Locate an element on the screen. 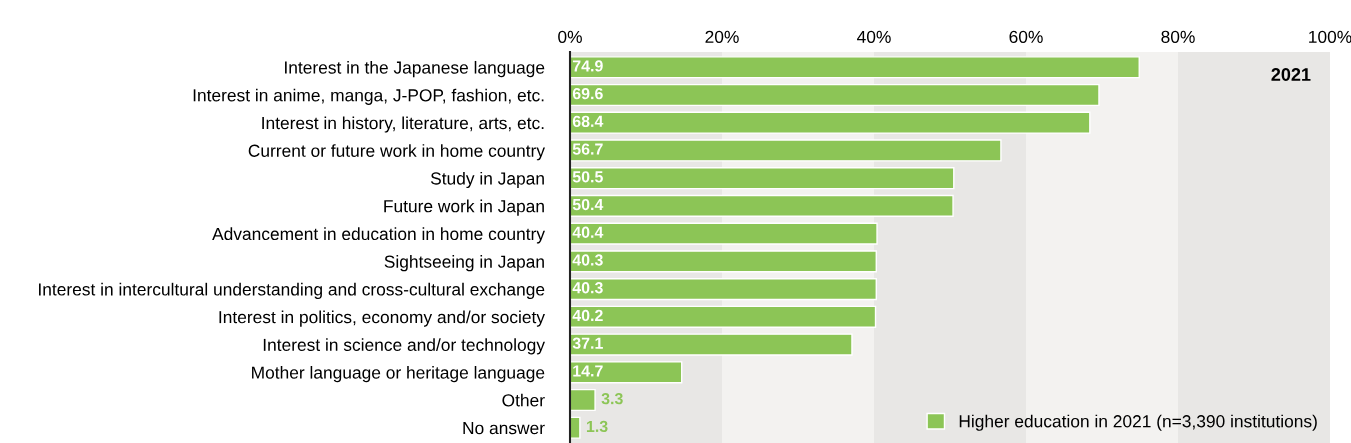 The image size is (1351, 443). data-label: 40.4 is located at coordinates (588, 232).